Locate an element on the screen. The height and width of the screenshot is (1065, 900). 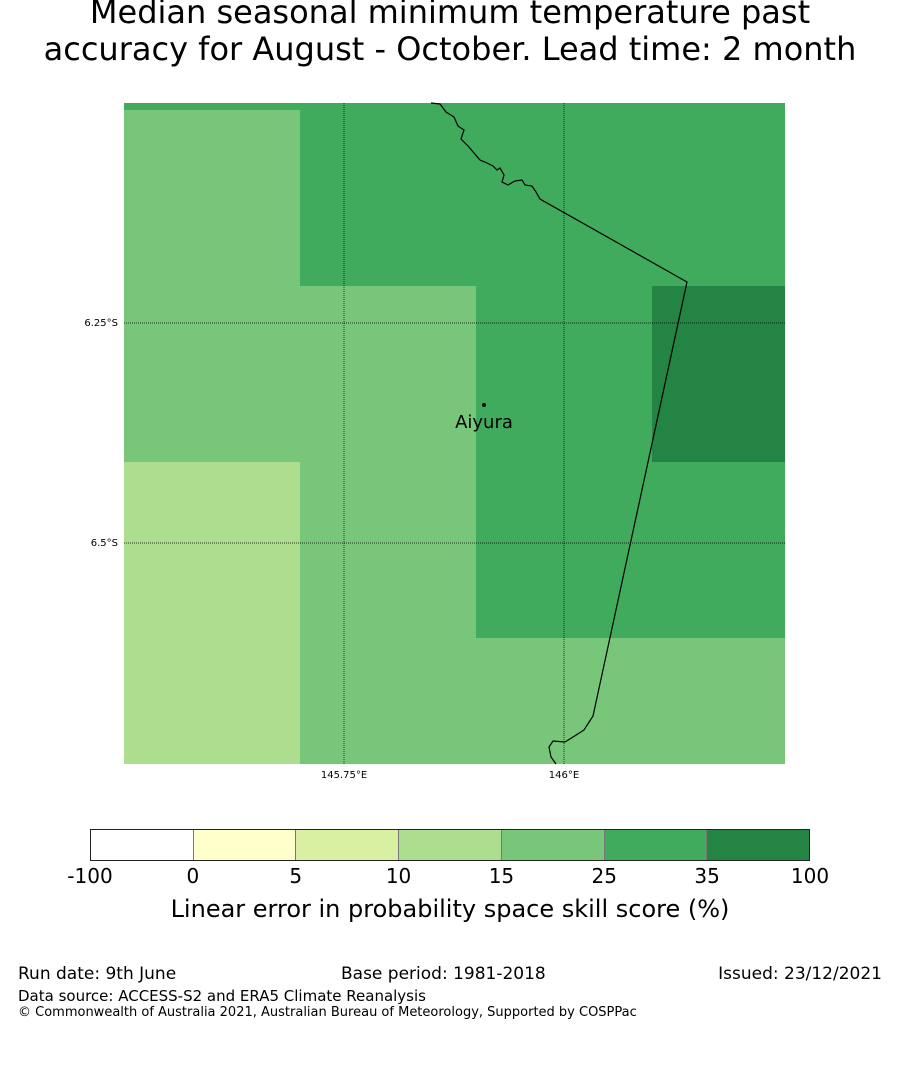
aiyura-marker is located at coordinates (484, 405).